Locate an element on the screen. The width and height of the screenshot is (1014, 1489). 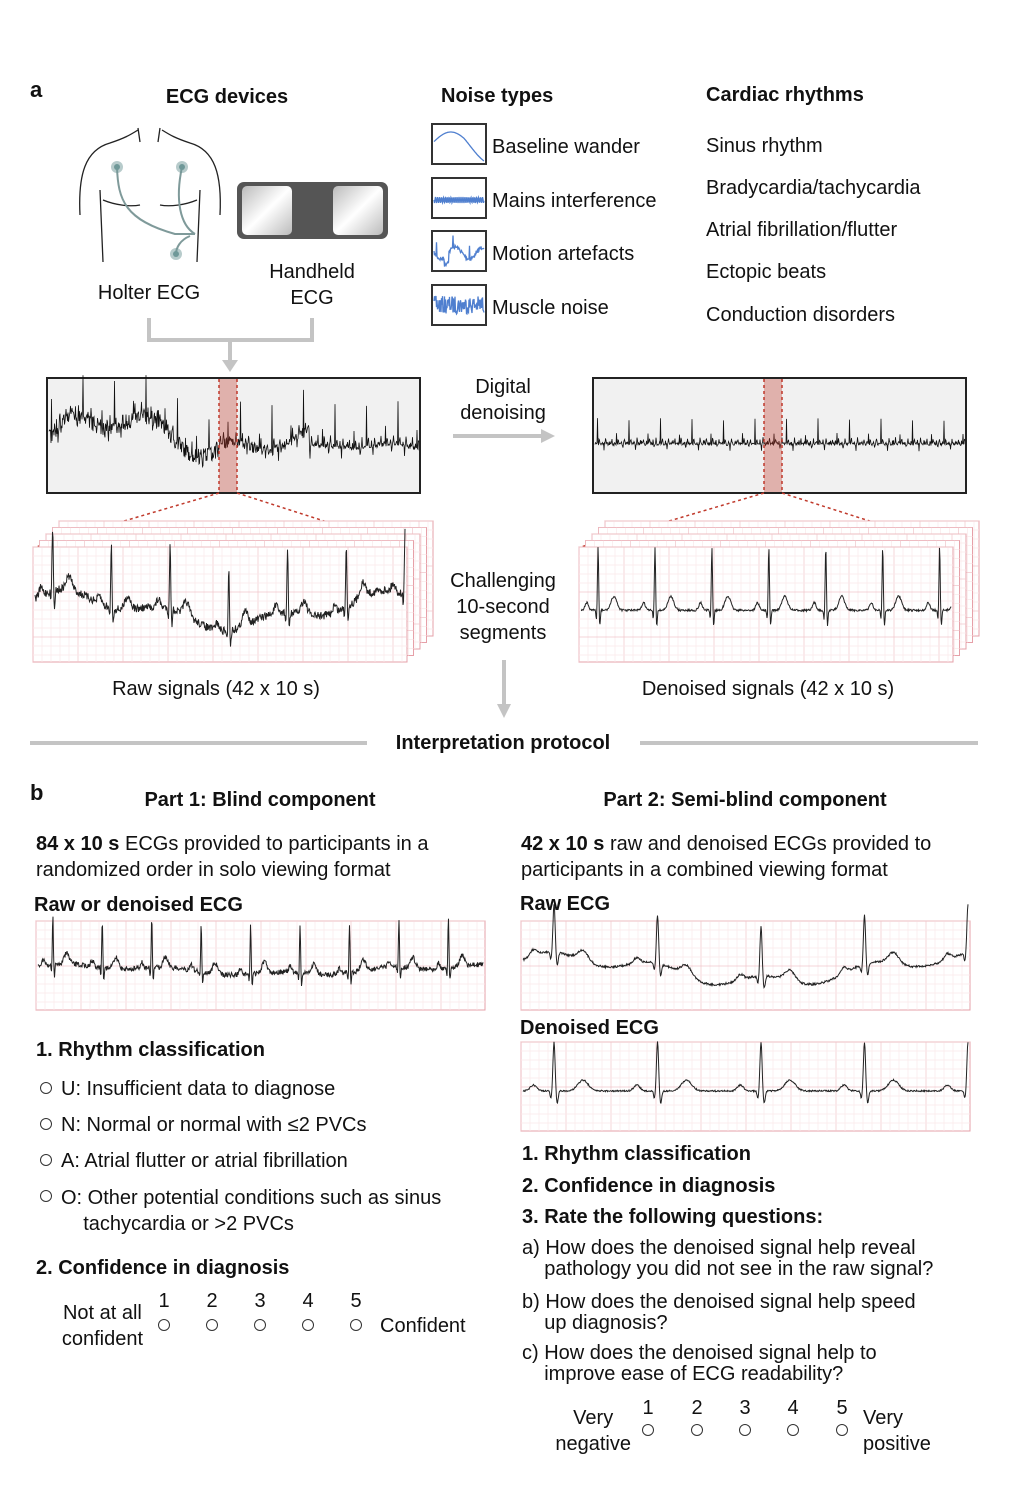
part2-raw-strip is located at coordinates (745, 965).